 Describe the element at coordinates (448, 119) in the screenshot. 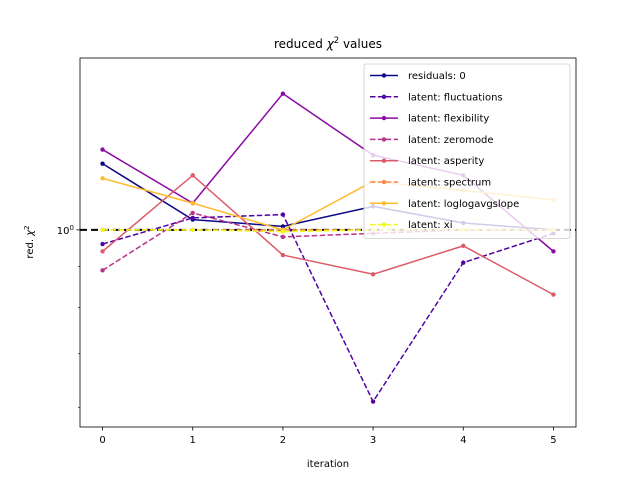

I see `legend-label-2: latent: flexibility` at that location.